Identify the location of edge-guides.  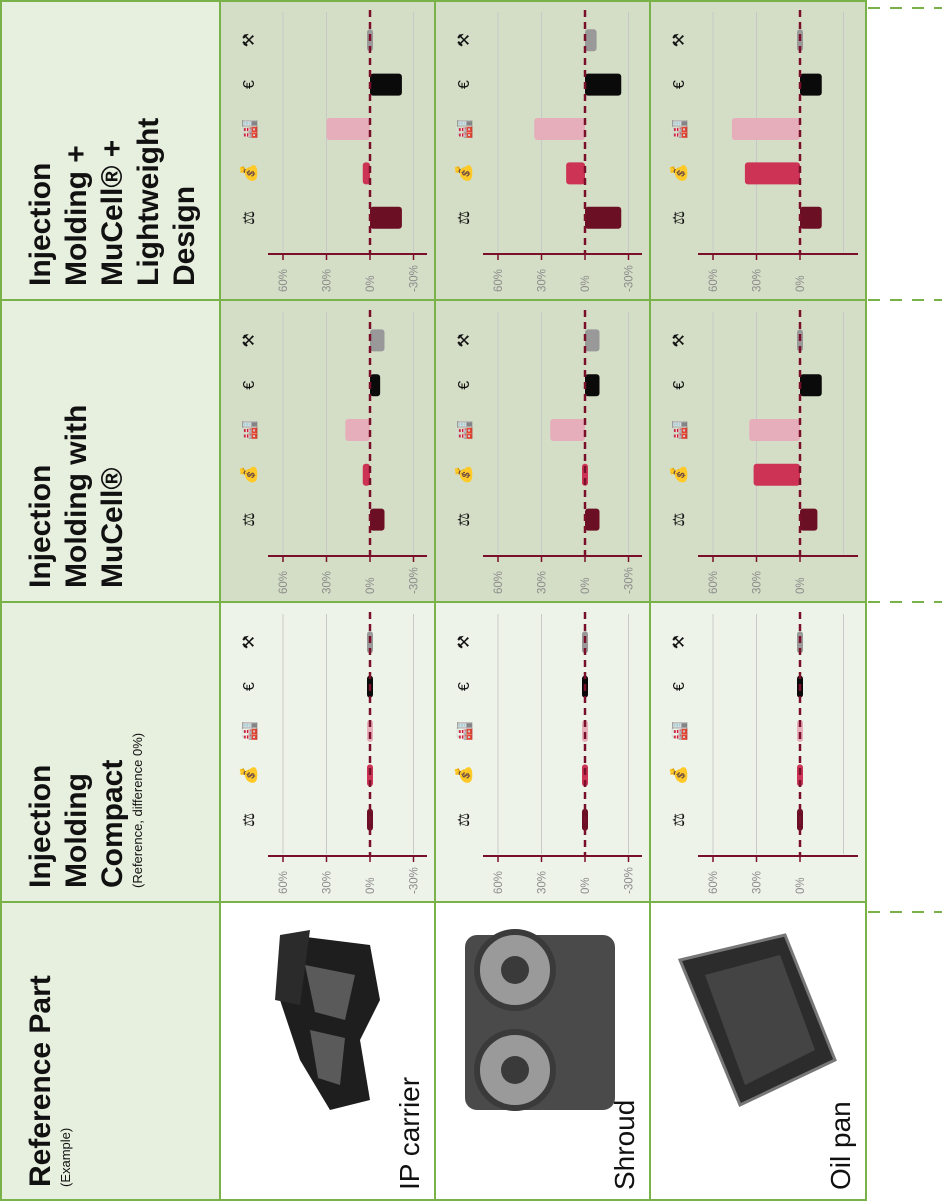
(905, 460).